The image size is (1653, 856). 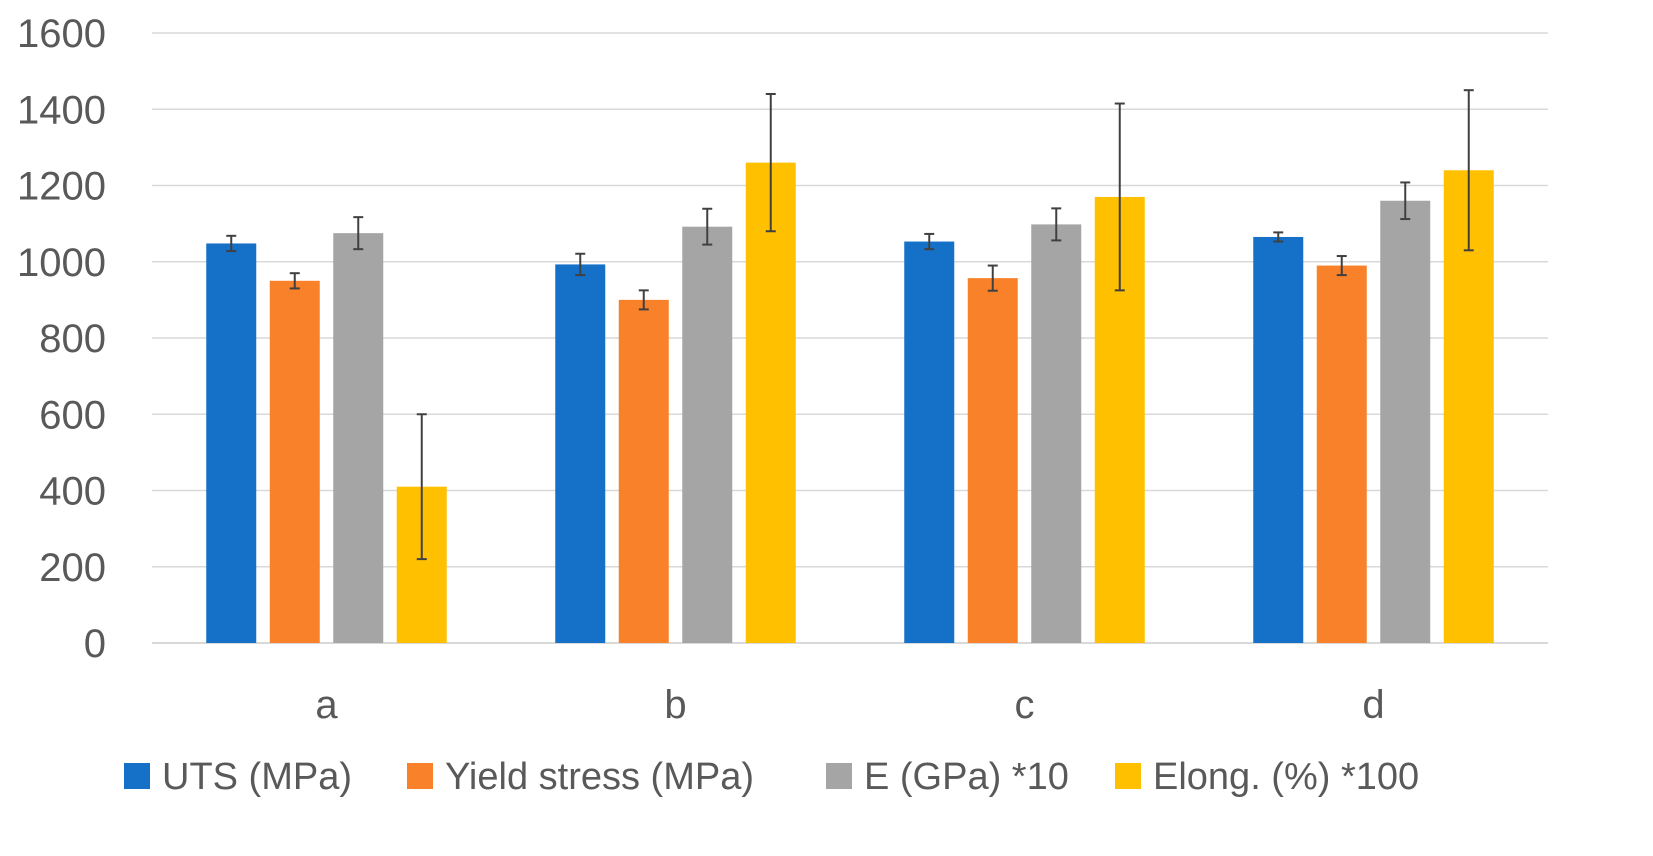 What do you see at coordinates (1286, 777) in the screenshot?
I see `legend-label-3: Elong. (%) *100` at bounding box center [1286, 777].